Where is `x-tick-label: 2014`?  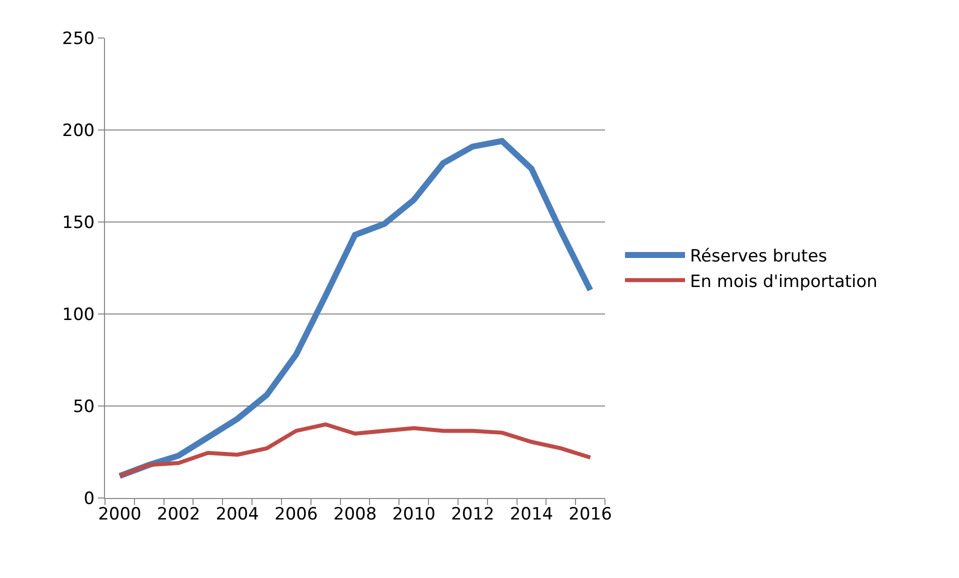 x-tick-label: 2014 is located at coordinates (532, 514).